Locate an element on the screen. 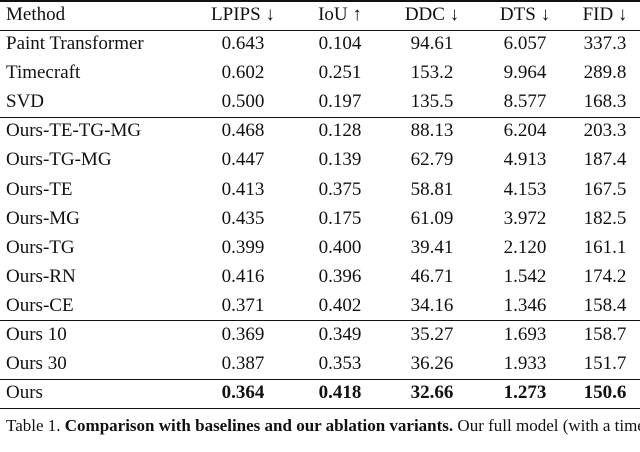 This screenshot has width=640, height=452. value-cell: 0.369 is located at coordinates (243, 334).